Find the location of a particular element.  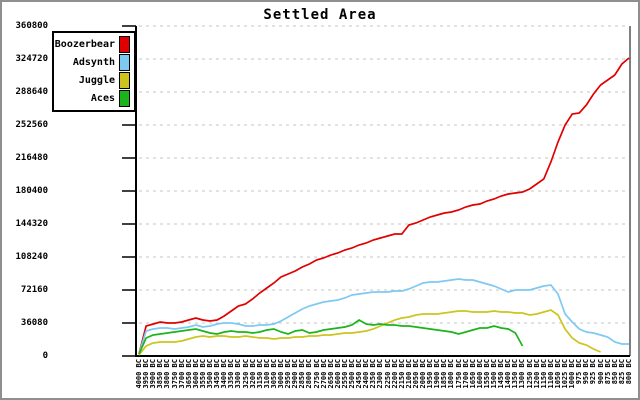

legend-label: Juggle is located at coordinates (96, 81).